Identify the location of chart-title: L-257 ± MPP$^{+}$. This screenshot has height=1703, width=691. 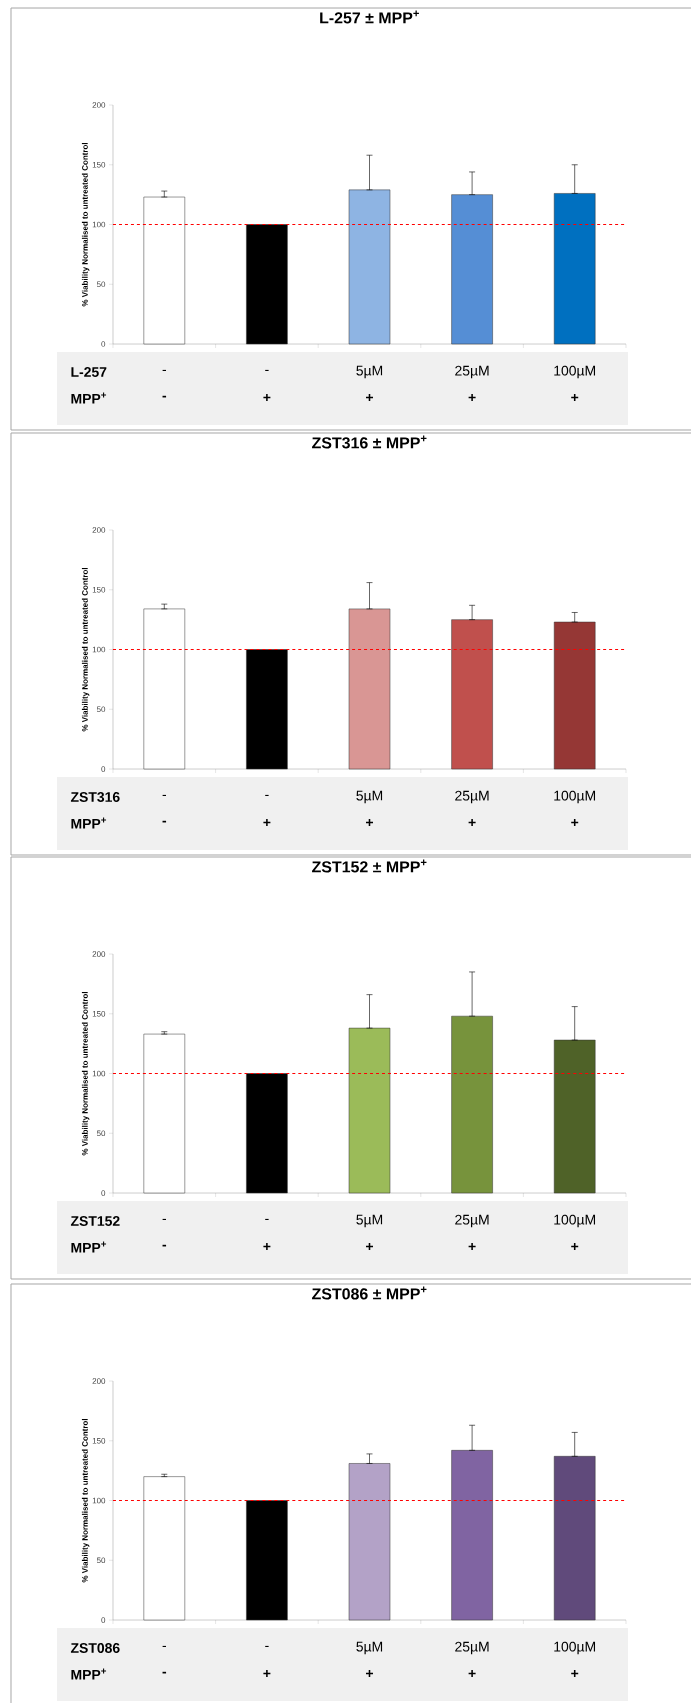
(369, 17).